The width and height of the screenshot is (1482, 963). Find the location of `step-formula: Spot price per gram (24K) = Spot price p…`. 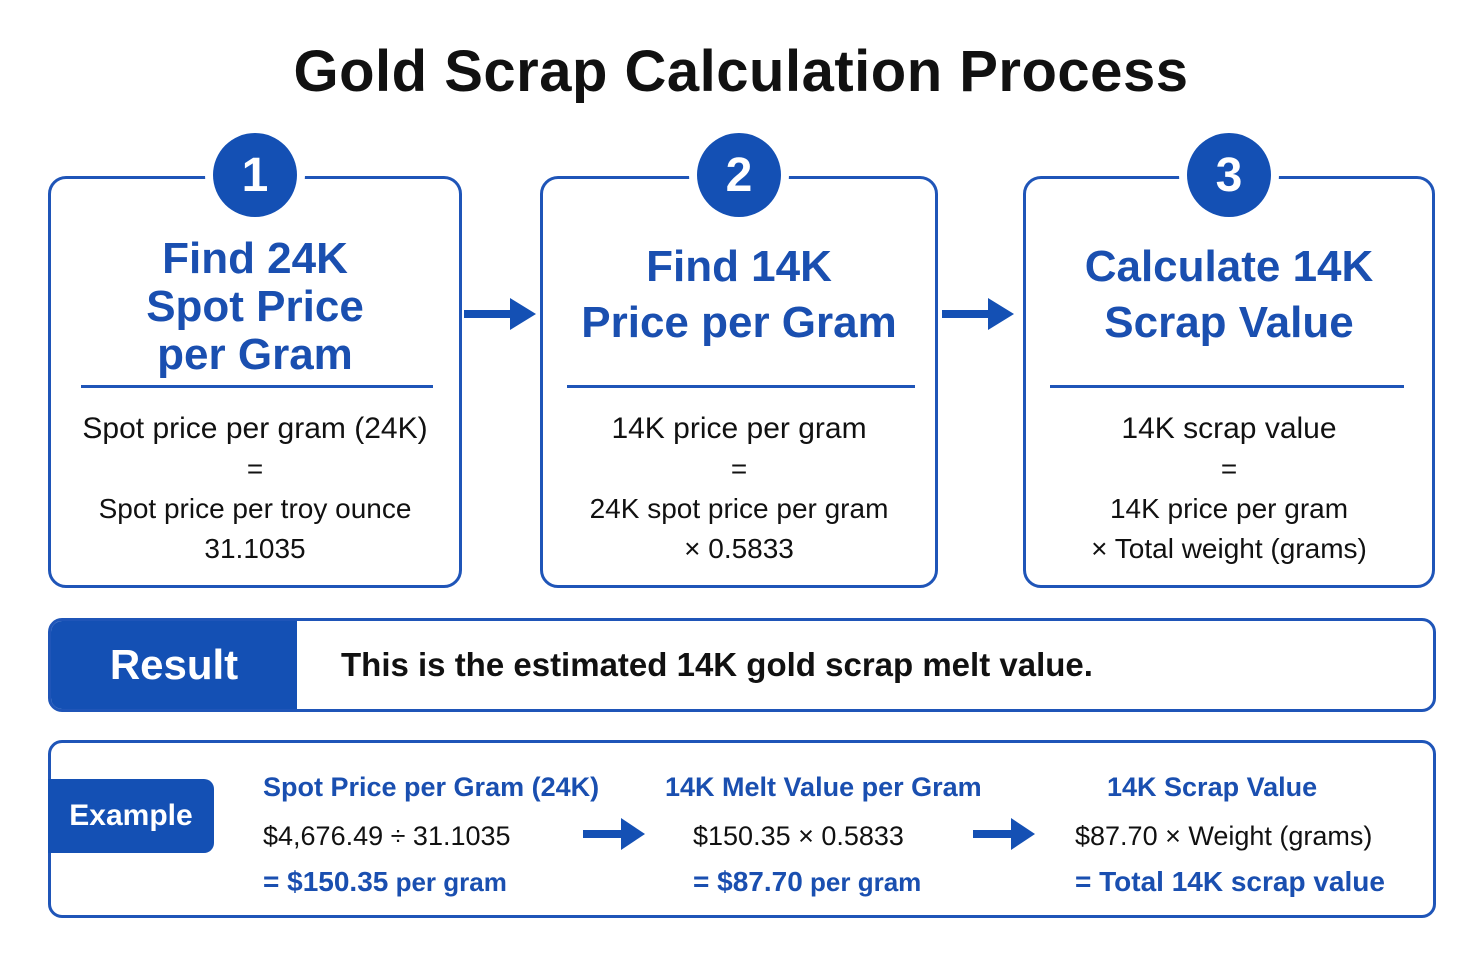

step-formula: Spot price per gram (24K) = Spot price p… is located at coordinates (255, 489).